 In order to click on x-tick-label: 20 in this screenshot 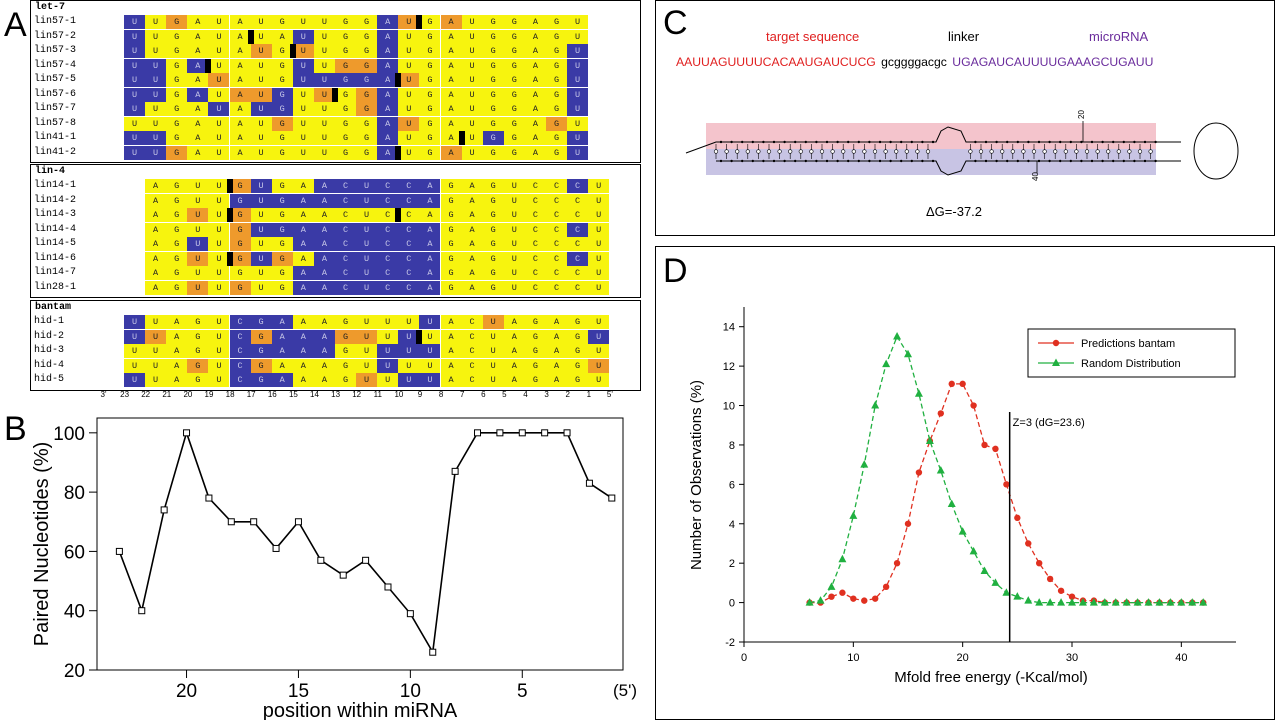, I will do `click(963, 658)`.